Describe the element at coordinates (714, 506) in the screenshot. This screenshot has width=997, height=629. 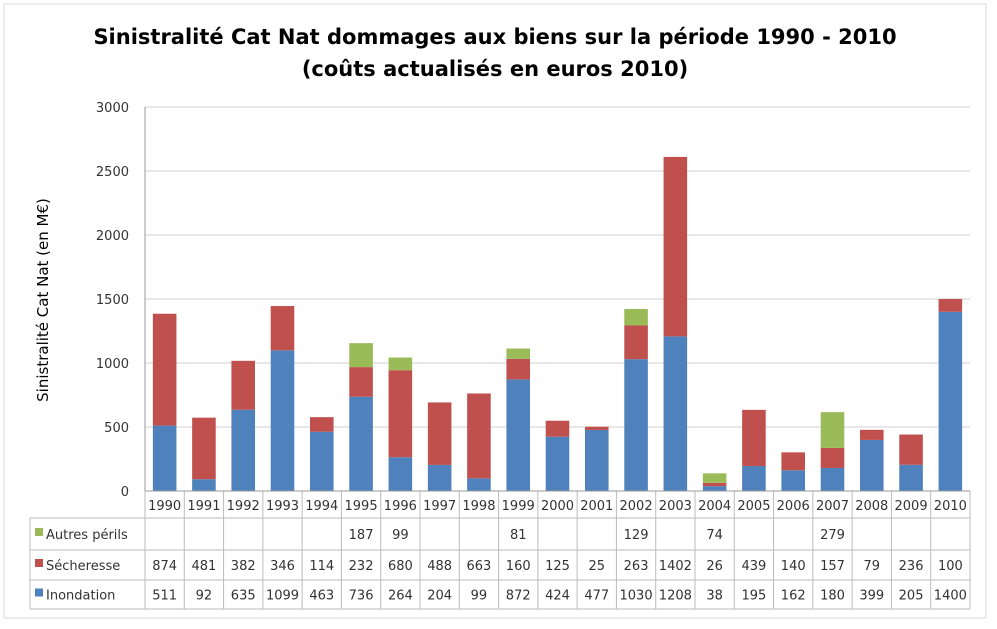
I see `x-tick-label: 2004` at that location.